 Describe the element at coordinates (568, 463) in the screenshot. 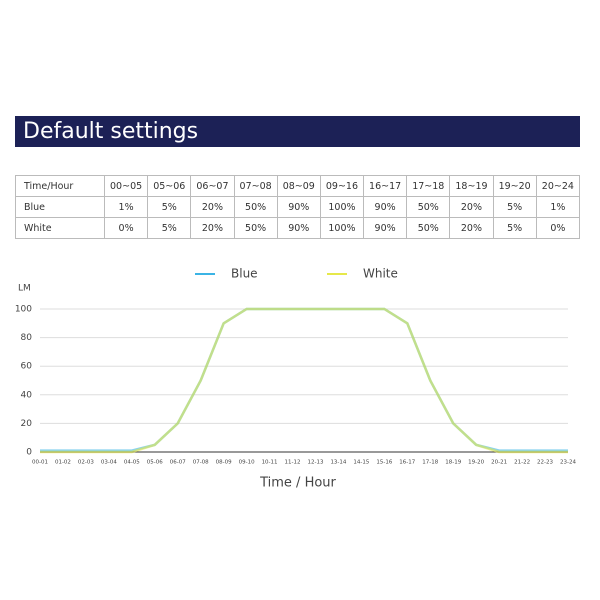

I see `x-tick-label: 23-24` at that location.